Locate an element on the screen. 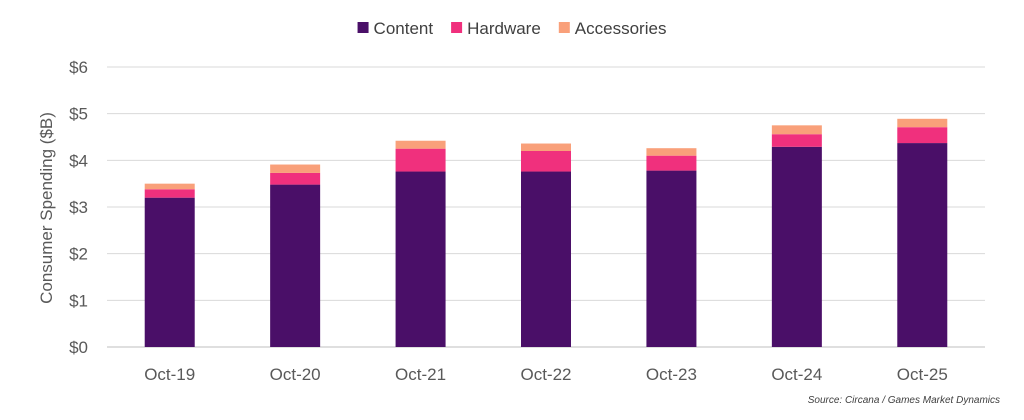  x-tick-label: Oct-23 is located at coordinates (671, 374).